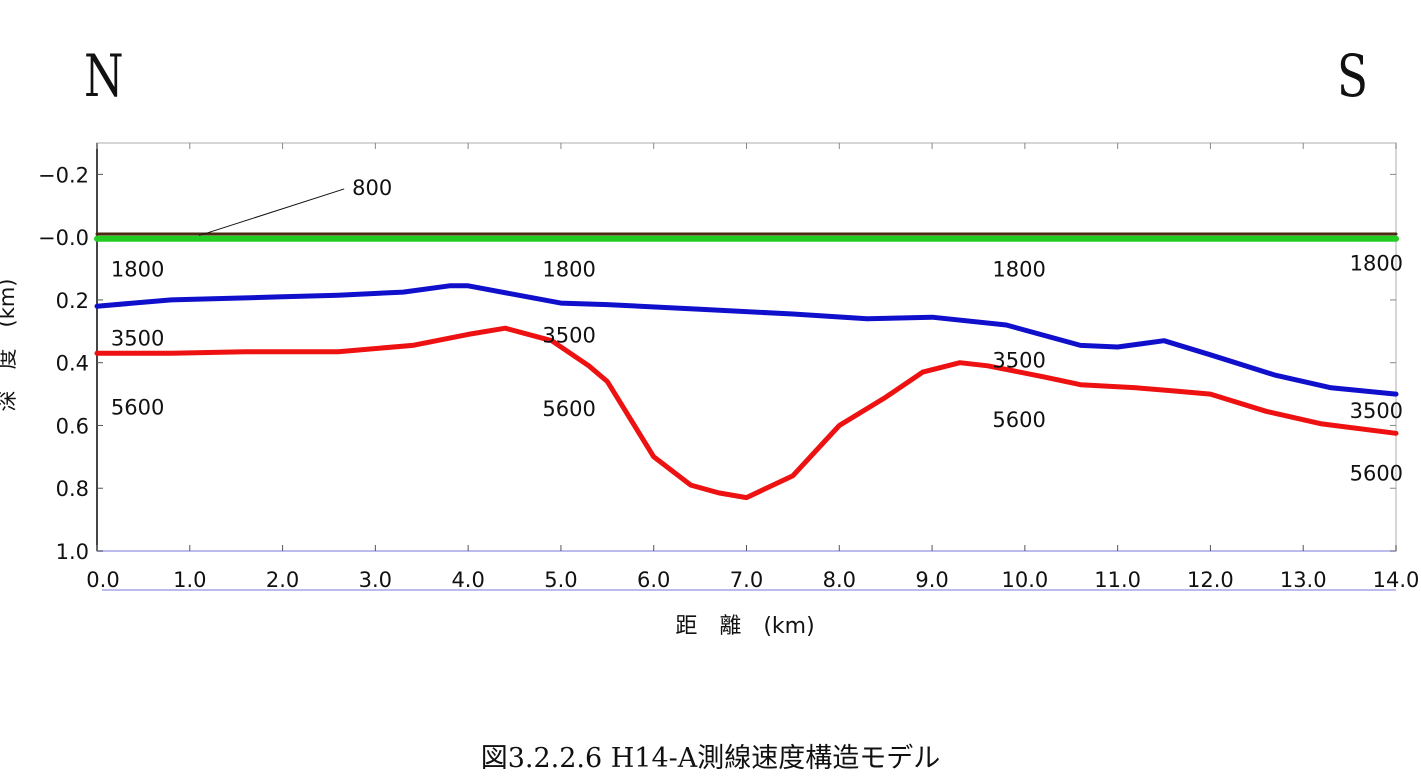  I want to click on annotation-leader, so click(271, 212).